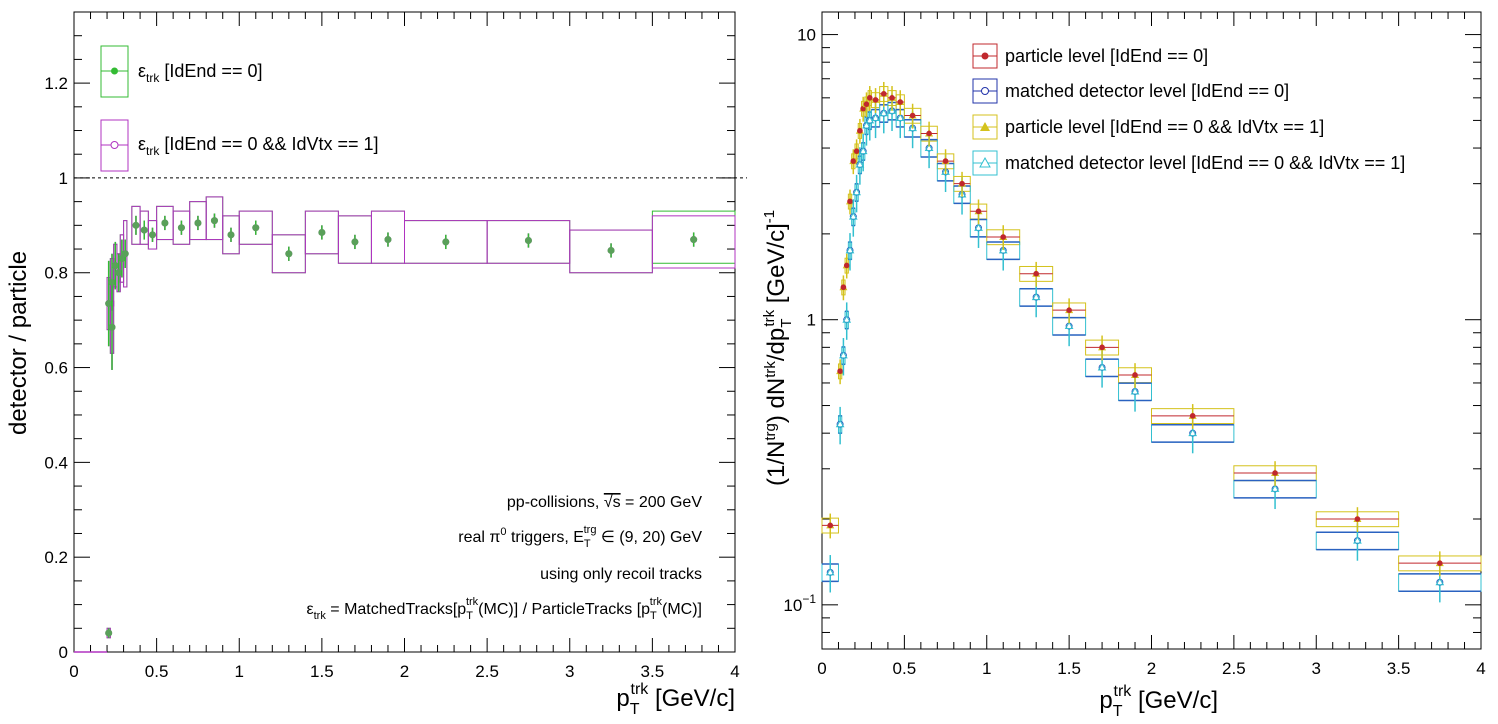 Image resolution: width=1498 pixels, height=724 pixels. I want to click on left-legend-entry-idvtx: εtrk [IdEnd == 0 && IdVtx == 1], so click(239, 145).